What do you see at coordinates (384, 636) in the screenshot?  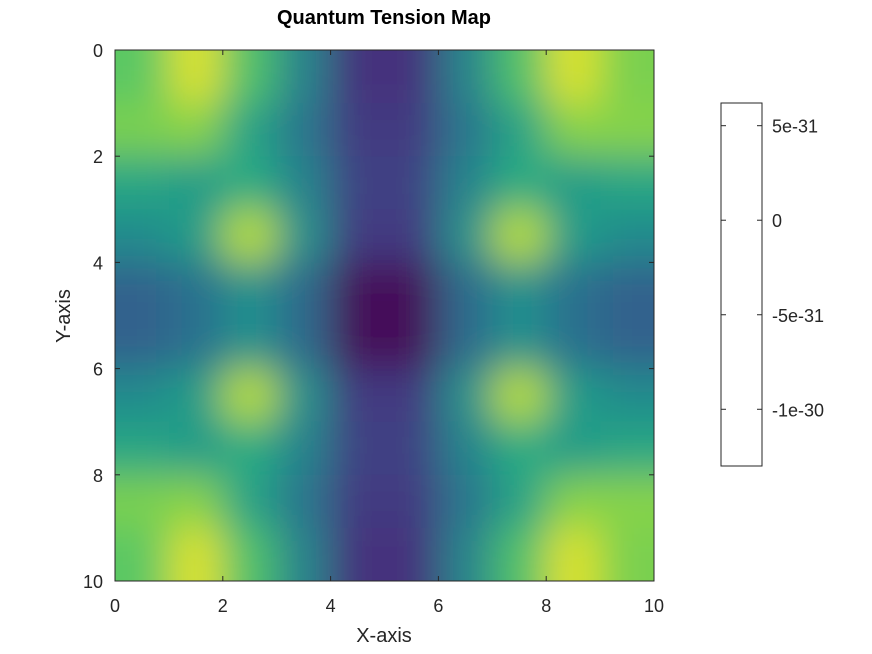 I see `x-axis-label: X-axis` at bounding box center [384, 636].